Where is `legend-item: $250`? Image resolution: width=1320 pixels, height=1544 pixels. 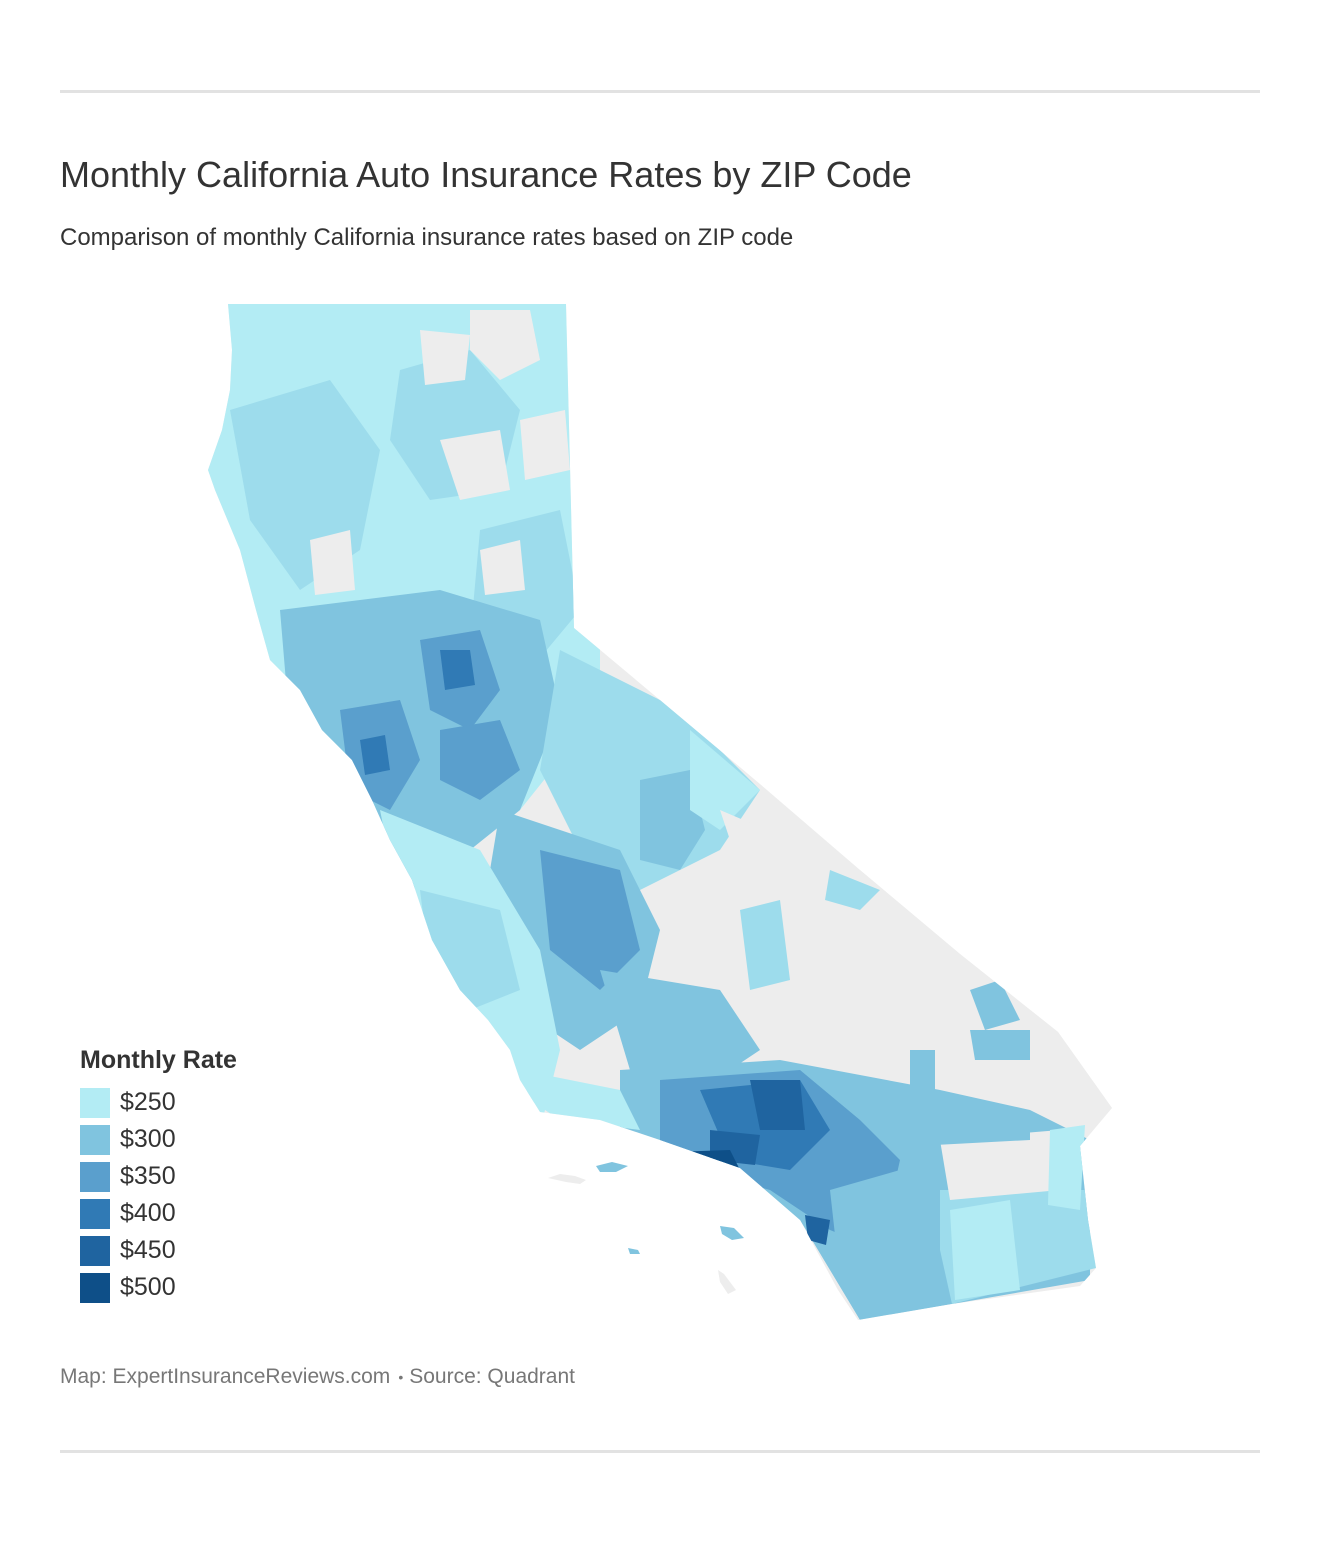 legend-item: $250 is located at coordinates (158, 1102).